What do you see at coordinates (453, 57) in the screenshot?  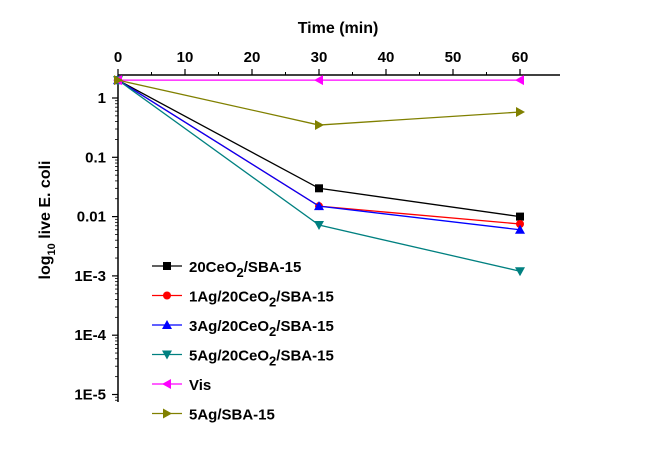 I see `x-tick-label: 50` at bounding box center [453, 57].